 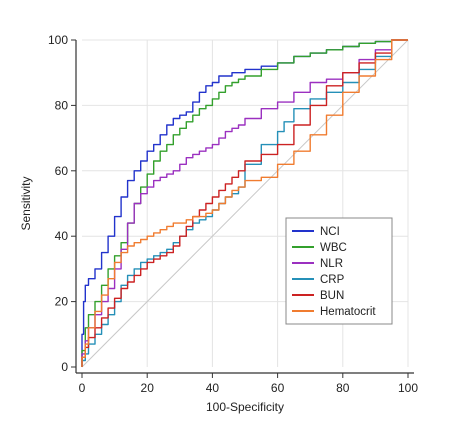 I want to click on legend-label-hematocrit: Hematocrit, so click(x=348, y=312).